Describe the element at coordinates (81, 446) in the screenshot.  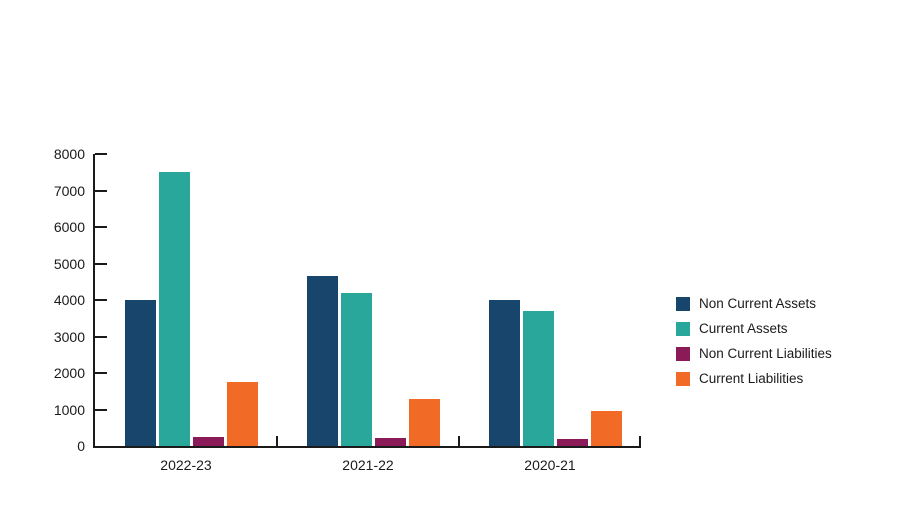
I see `y-tick-label: 0` at that location.